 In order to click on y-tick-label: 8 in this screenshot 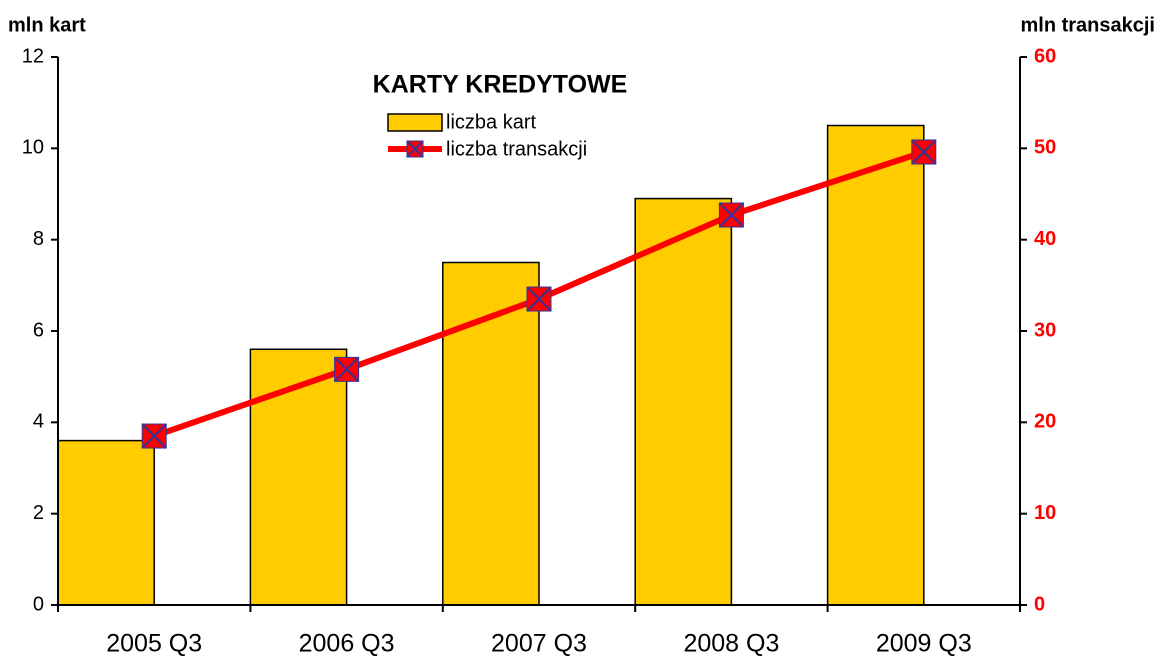, I will do `click(38, 239)`.